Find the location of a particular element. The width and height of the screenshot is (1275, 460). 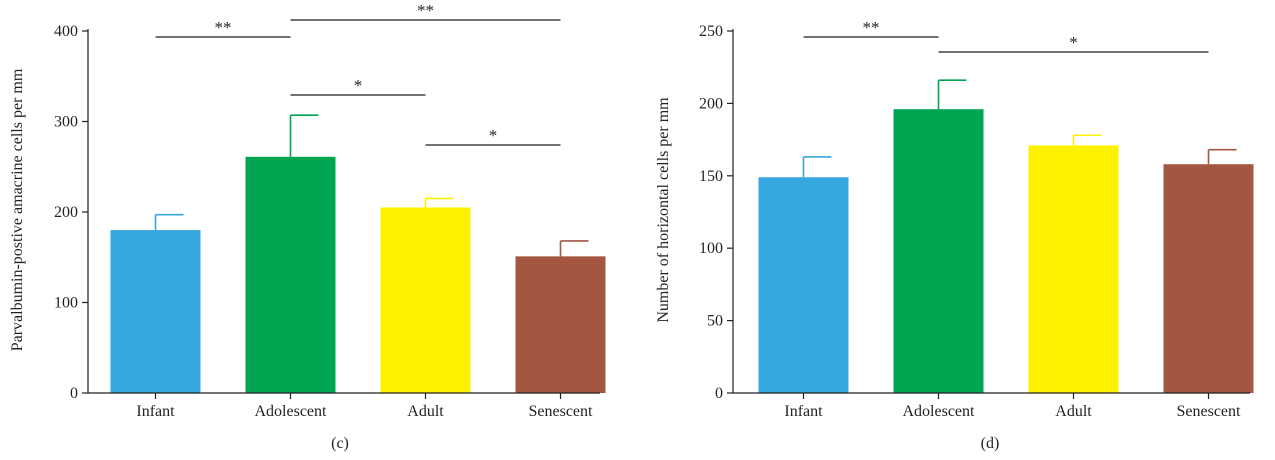

chart-0-x-tick-label-3: Senescent is located at coordinates (561, 411).